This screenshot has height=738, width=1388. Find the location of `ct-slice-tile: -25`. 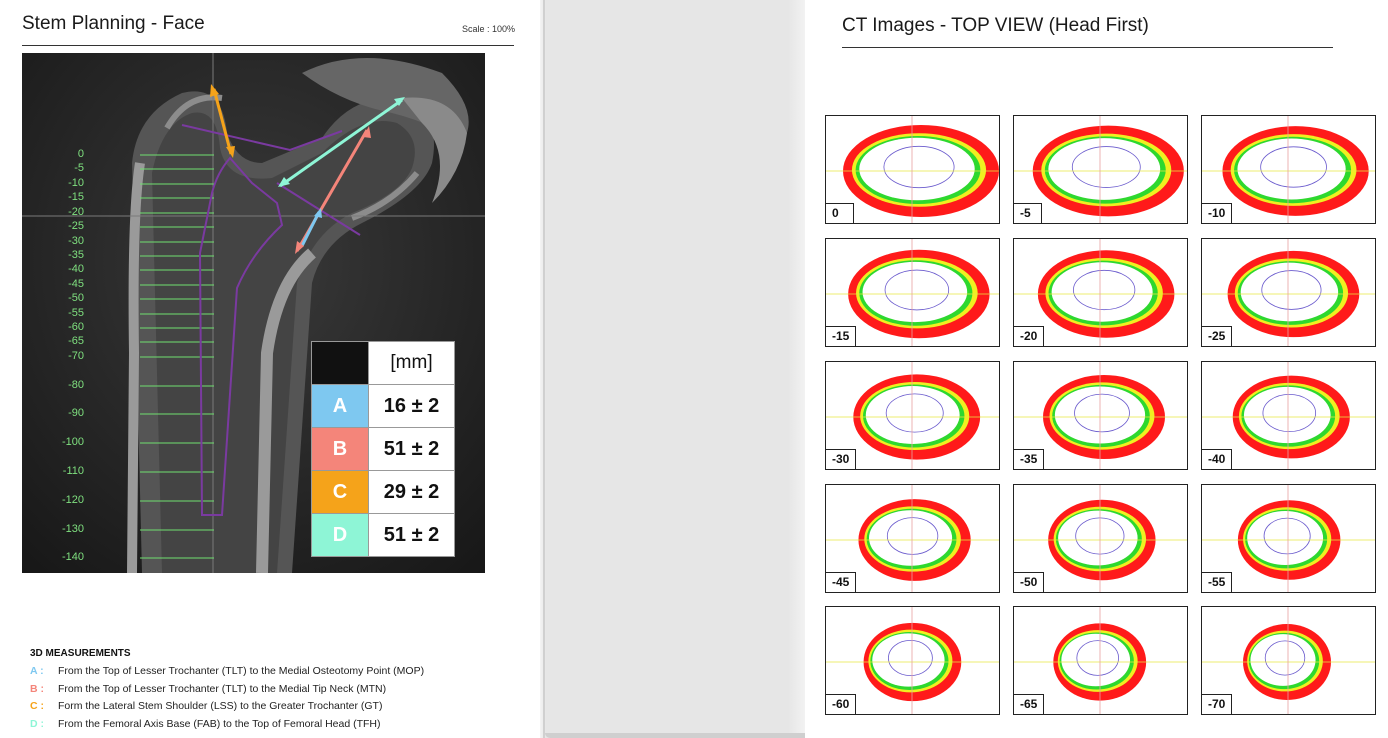

ct-slice-tile: -25 is located at coordinates (1288, 292).